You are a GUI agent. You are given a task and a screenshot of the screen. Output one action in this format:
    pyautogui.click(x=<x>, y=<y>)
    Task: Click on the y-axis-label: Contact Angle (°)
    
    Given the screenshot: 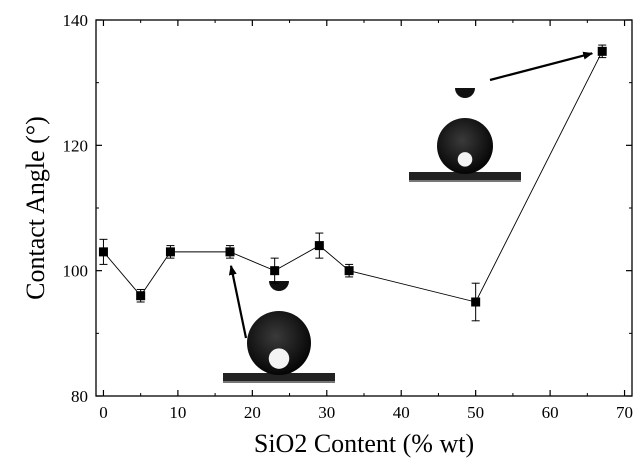 What is the action you would take?
    pyautogui.click(x=35, y=208)
    